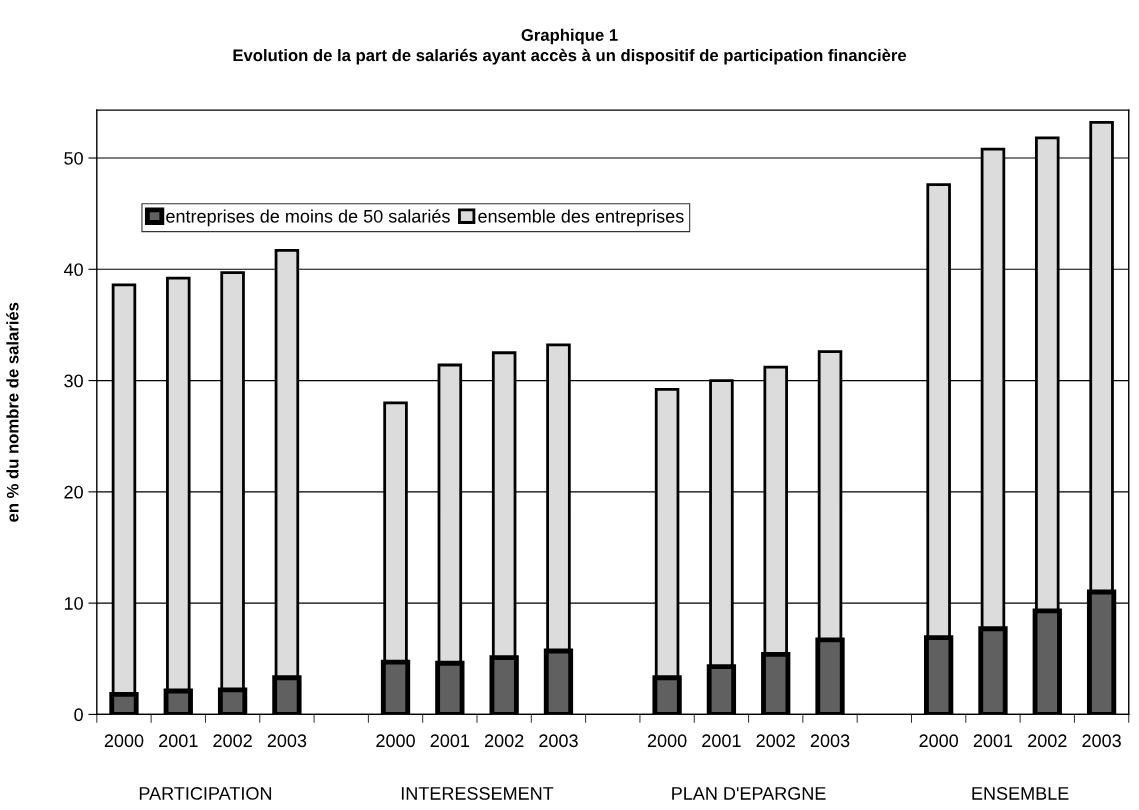  Describe the element at coordinates (581, 218) in the screenshot. I see `legend-label: ensemble des entreprises` at that location.